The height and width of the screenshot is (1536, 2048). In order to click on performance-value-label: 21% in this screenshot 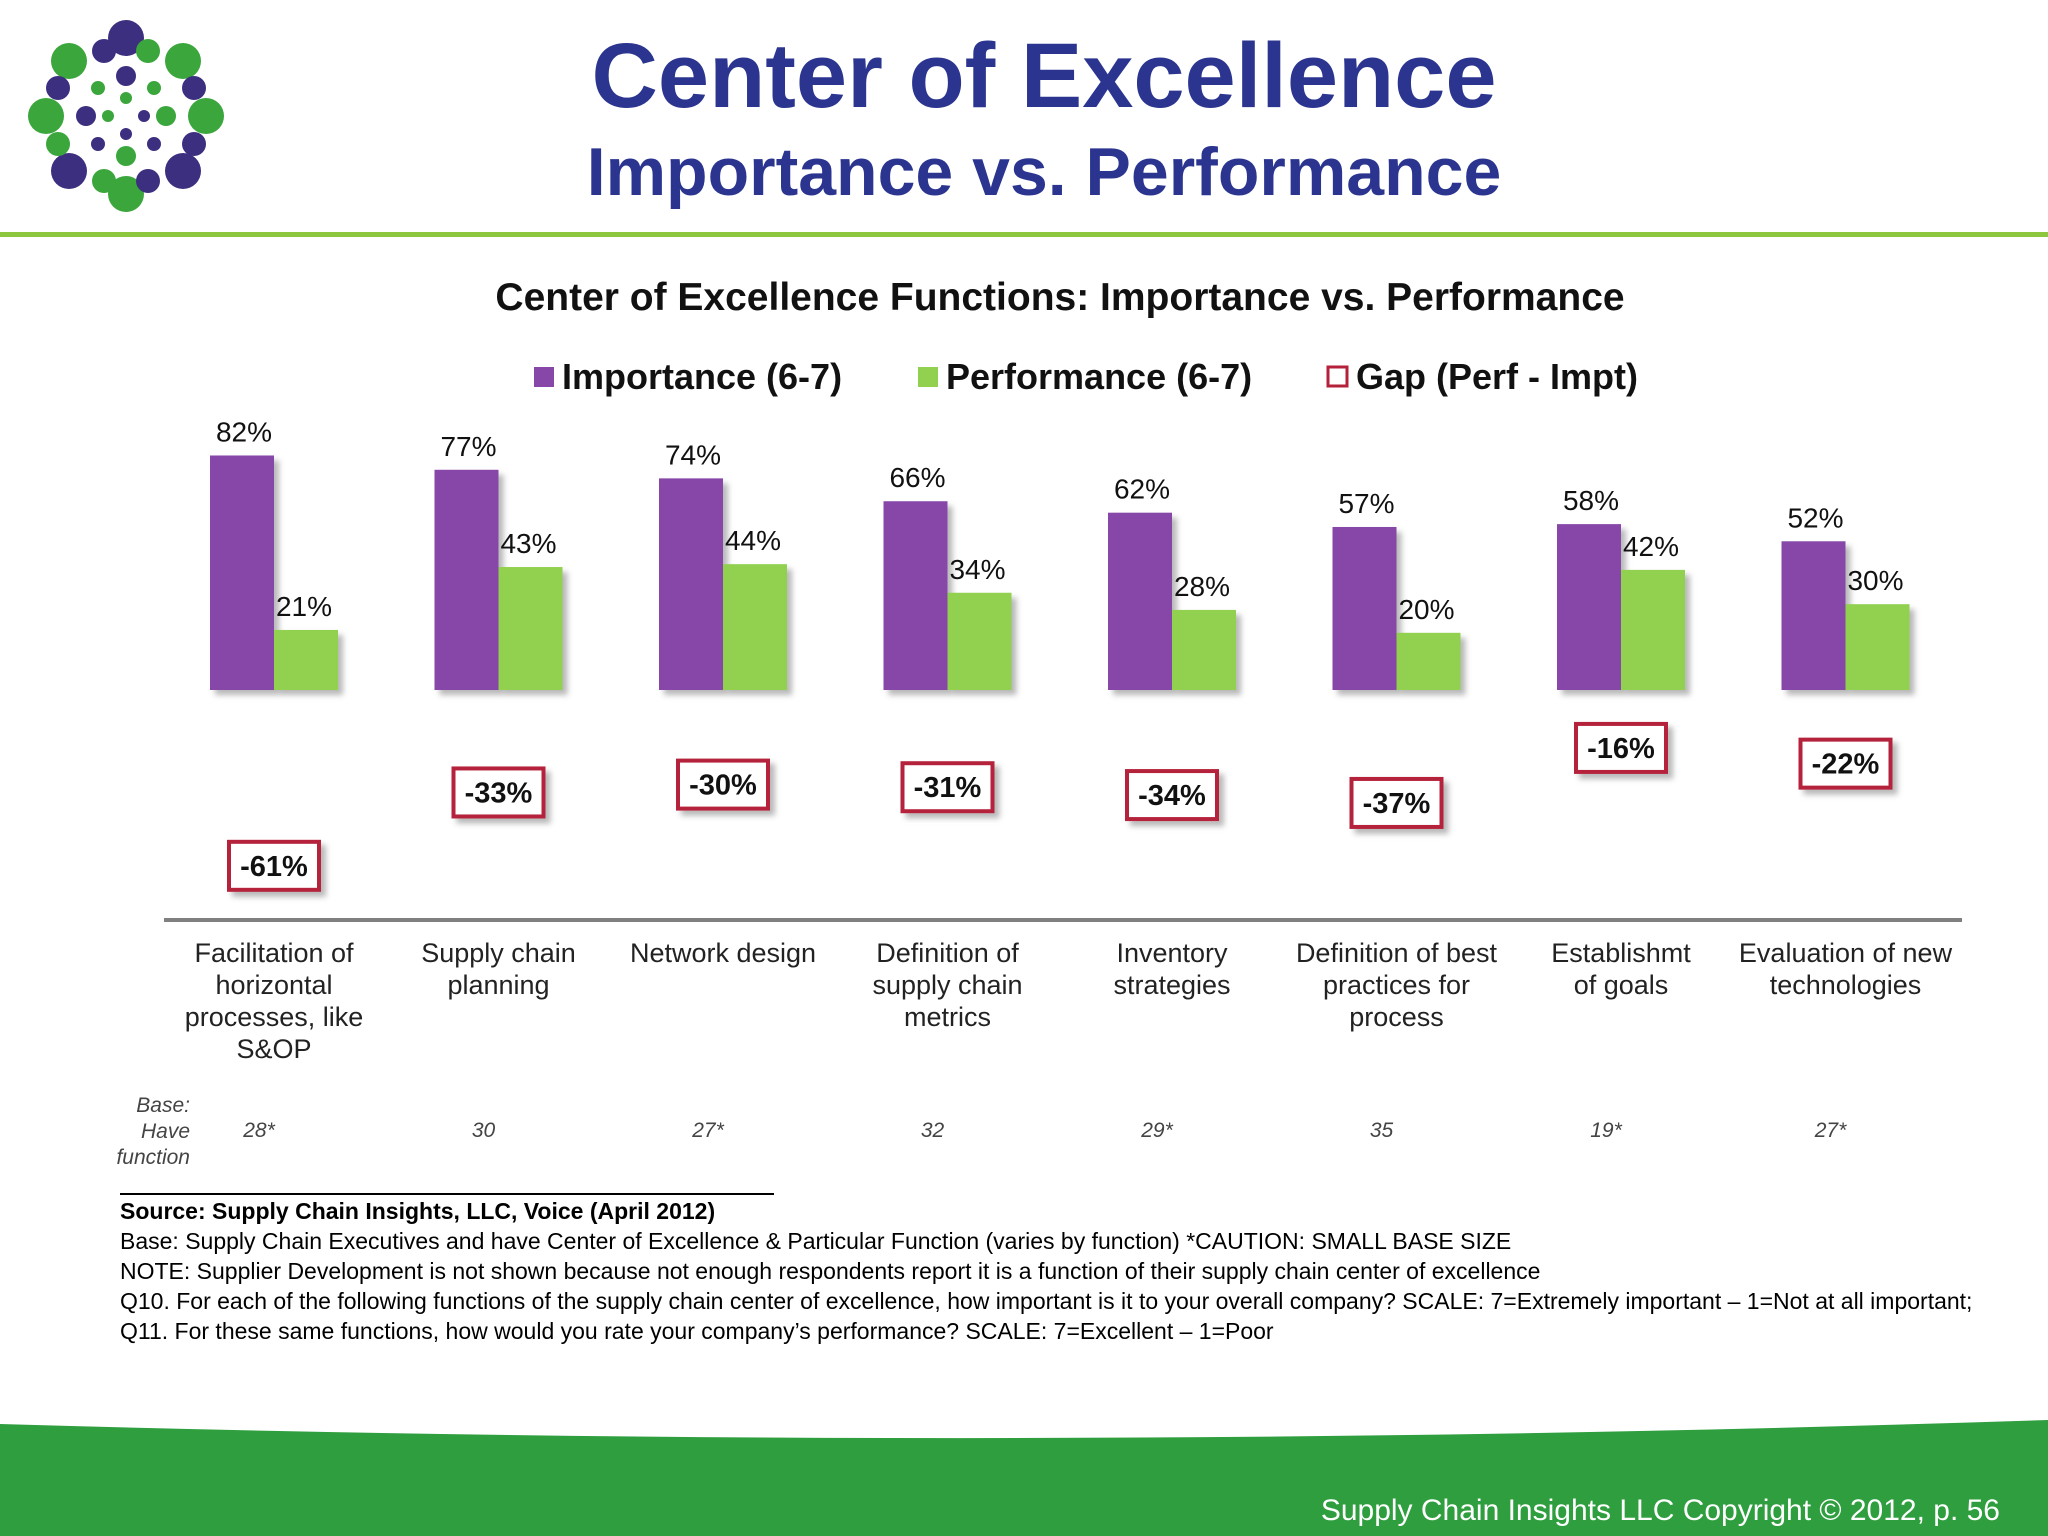, I will do `click(304, 606)`.